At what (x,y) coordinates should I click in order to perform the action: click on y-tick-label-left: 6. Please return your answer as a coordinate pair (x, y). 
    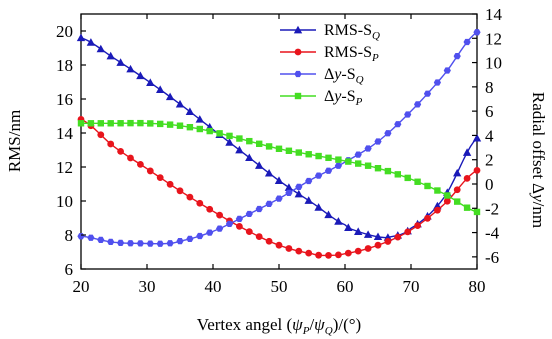
    Looking at the image, I should click on (69, 269).